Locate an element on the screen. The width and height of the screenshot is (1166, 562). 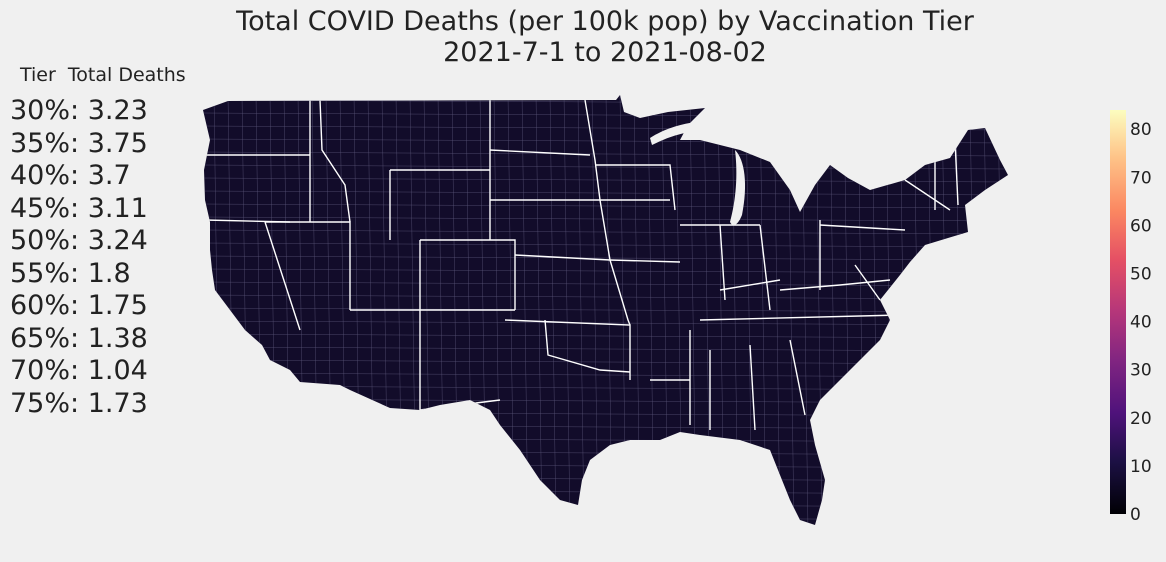
colorbar-tick-label: 20 is located at coordinates (1141, 419).